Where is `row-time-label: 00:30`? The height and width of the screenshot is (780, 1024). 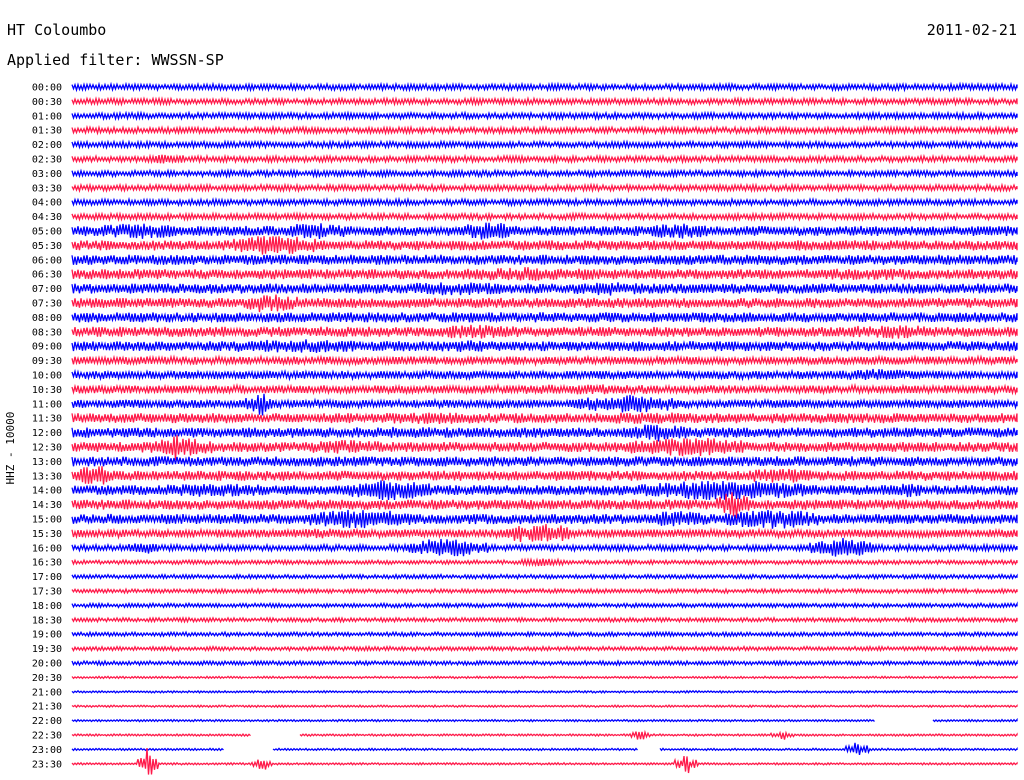 row-time-label: 00:30 is located at coordinates (47, 102).